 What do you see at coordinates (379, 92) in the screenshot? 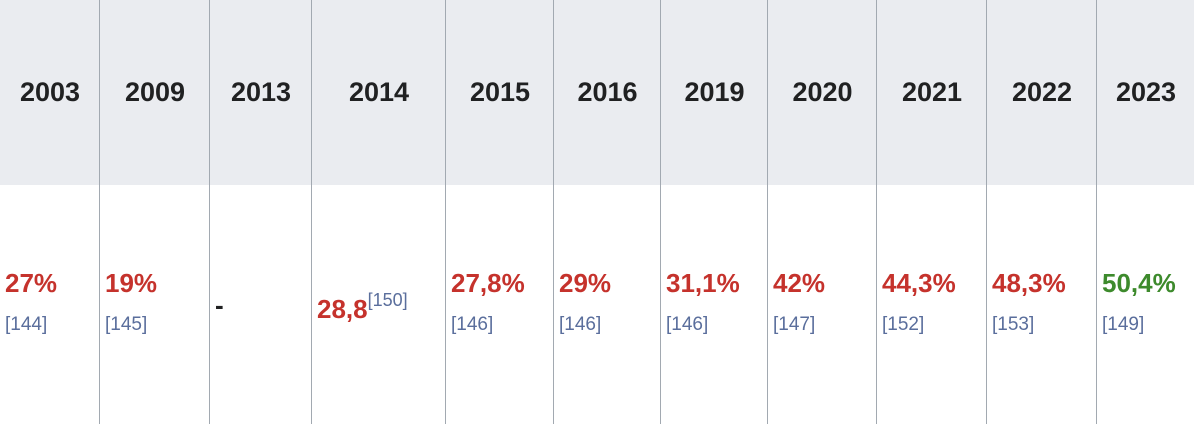
I see `header-cell: 2014` at bounding box center [379, 92].